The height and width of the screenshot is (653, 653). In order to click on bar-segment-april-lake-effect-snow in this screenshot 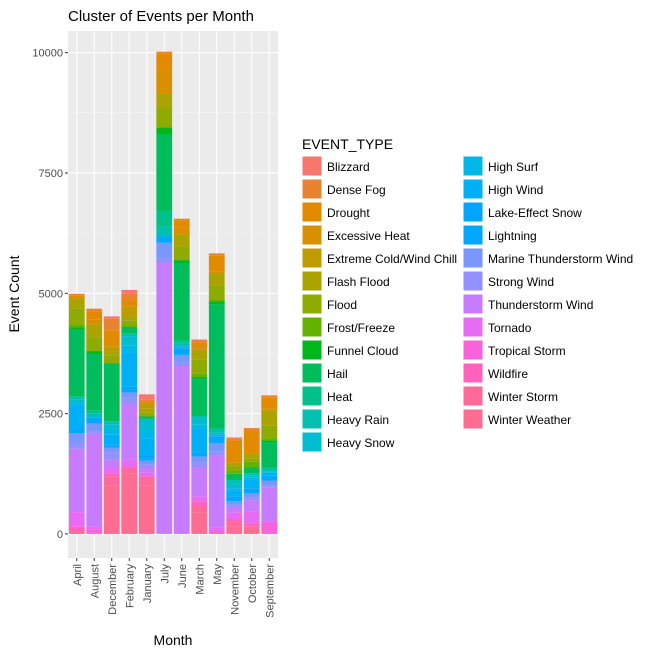, I will do `click(76, 429)`.